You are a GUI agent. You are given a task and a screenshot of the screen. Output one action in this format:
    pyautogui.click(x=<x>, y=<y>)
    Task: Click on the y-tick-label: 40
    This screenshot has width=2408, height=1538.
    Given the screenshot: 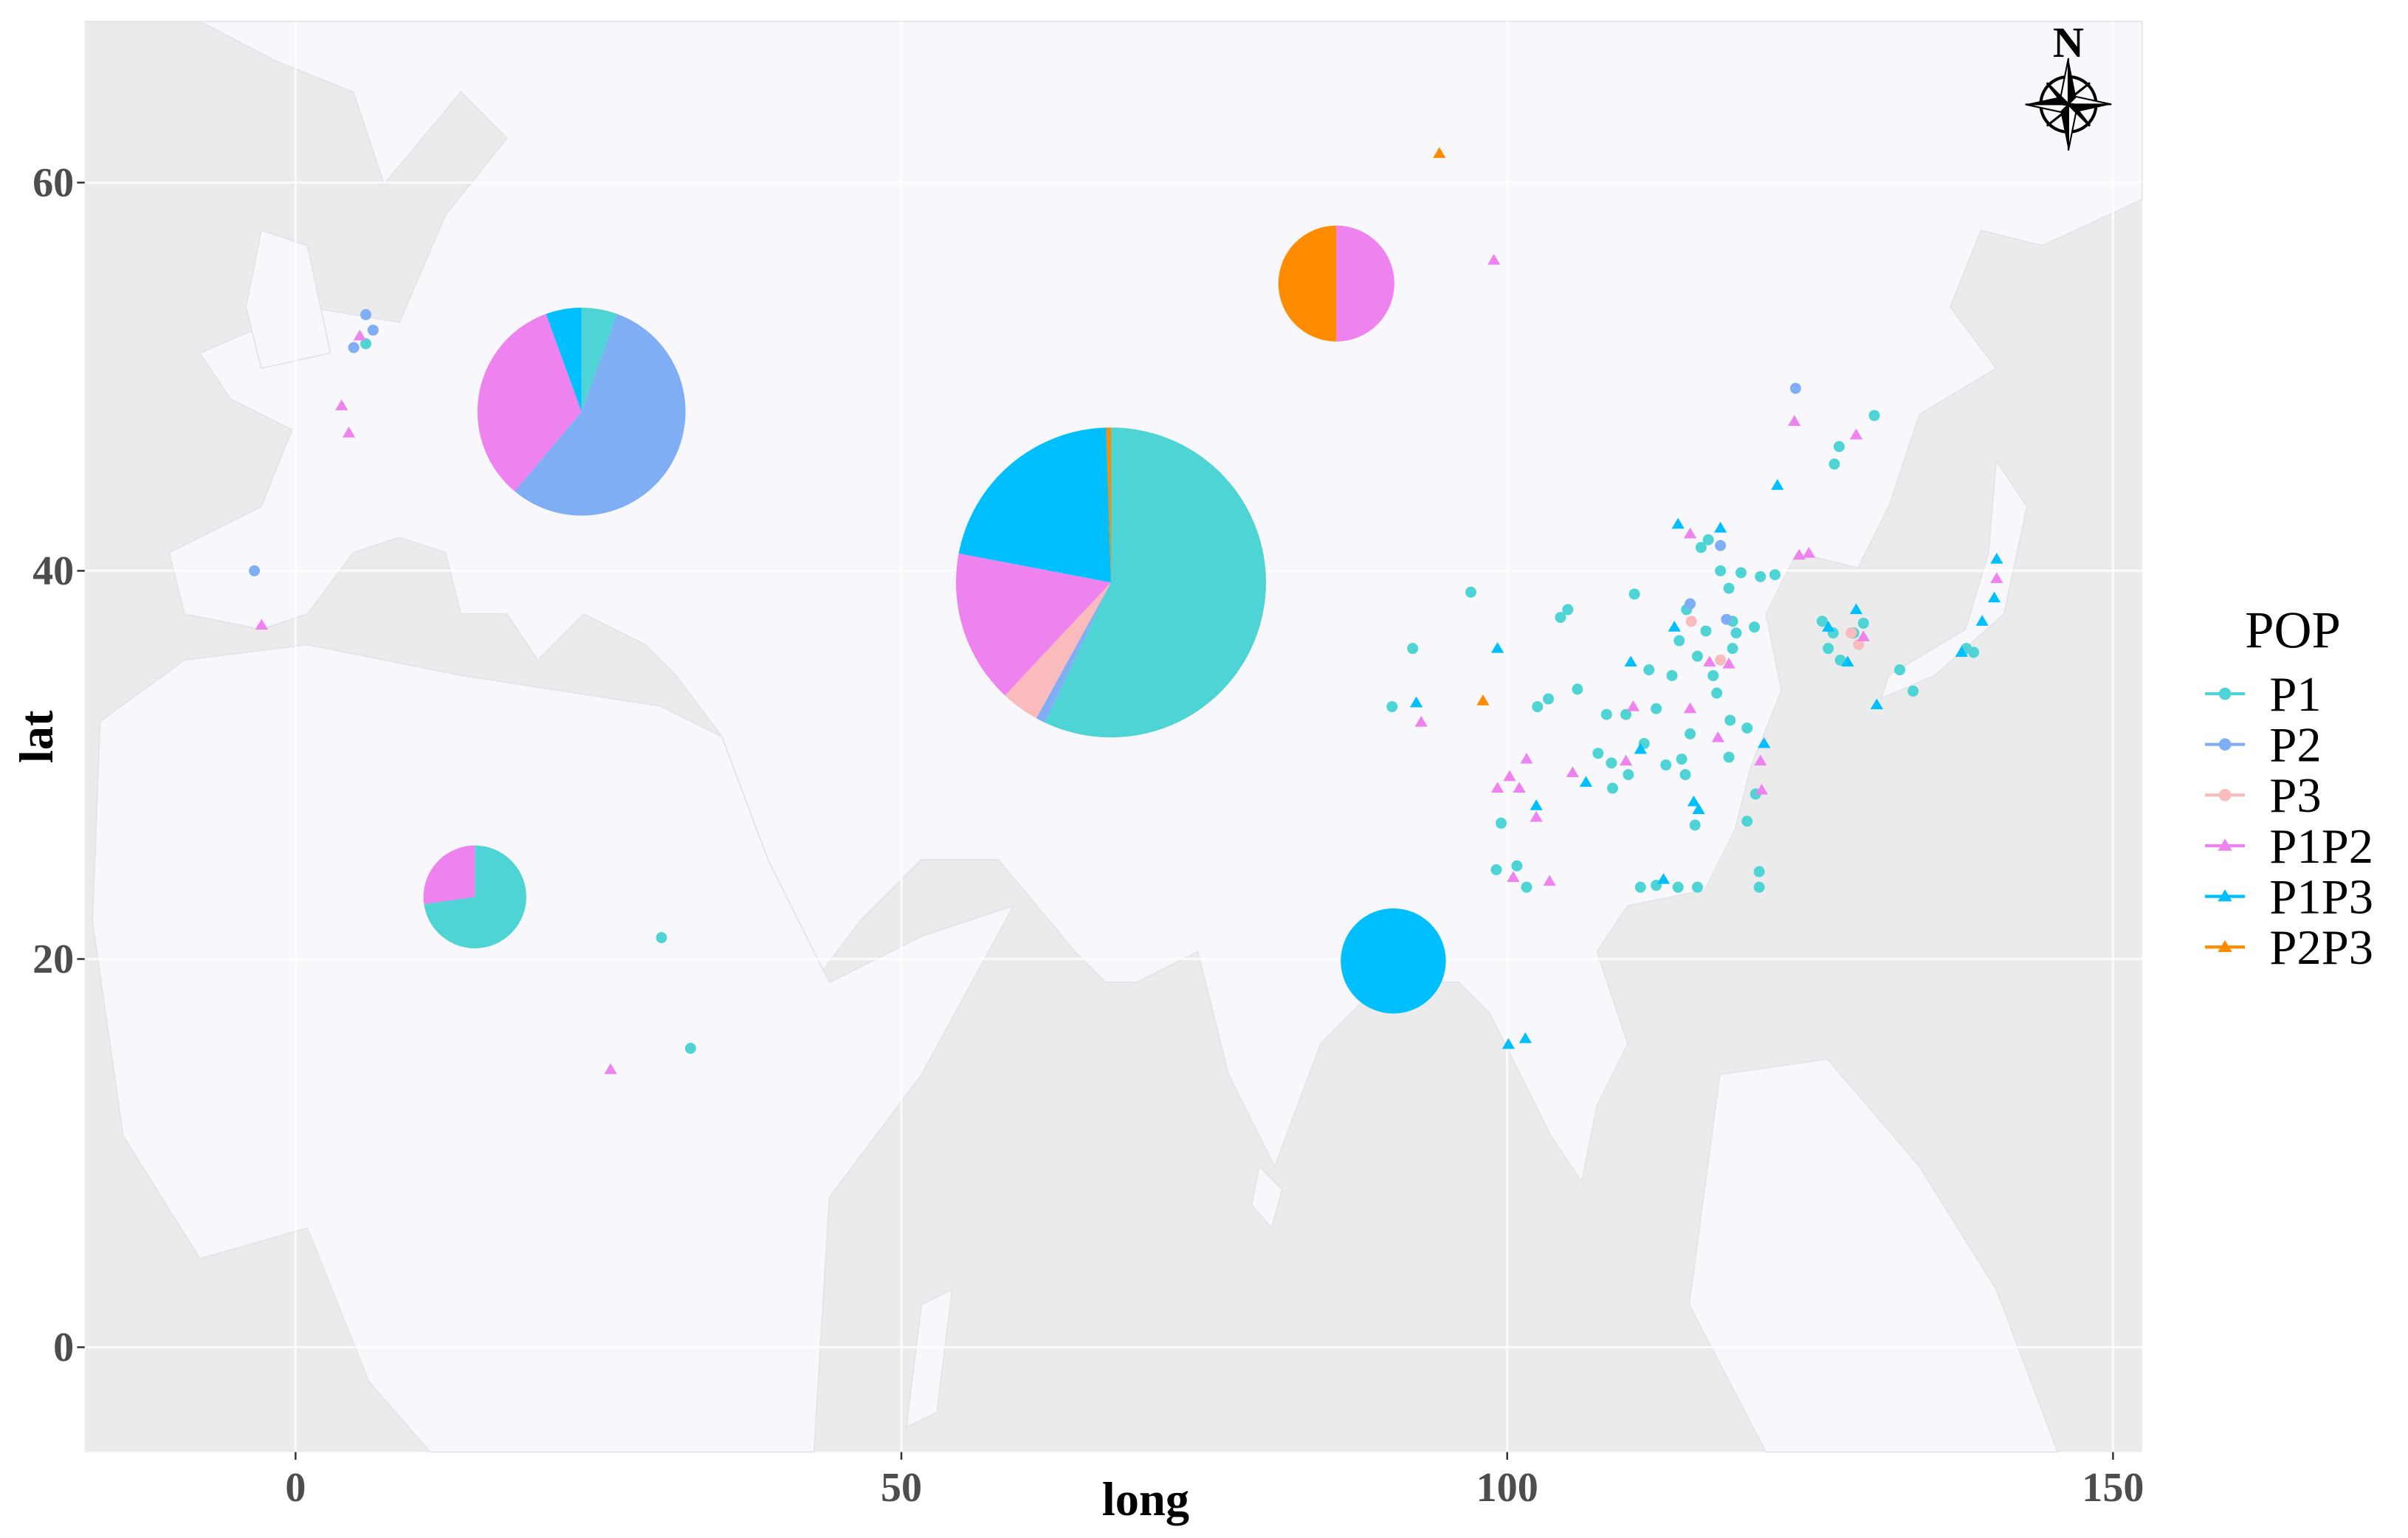 What is the action you would take?
    pyautogui.click(x=53, y=571)
    